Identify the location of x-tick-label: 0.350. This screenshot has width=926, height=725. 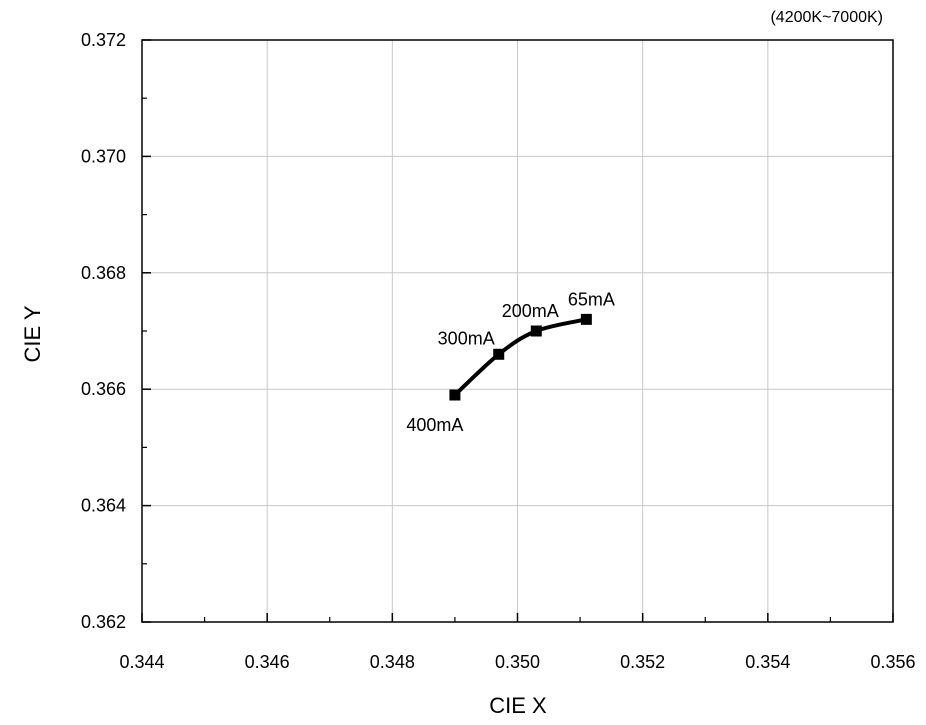
(517, 662).